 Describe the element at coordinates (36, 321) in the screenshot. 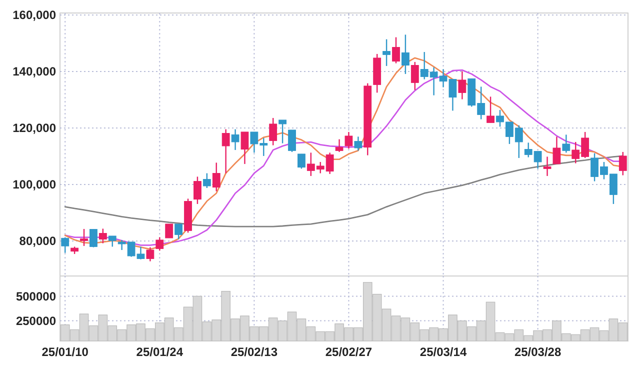

I see `y-tick-label: 250000` at that location.